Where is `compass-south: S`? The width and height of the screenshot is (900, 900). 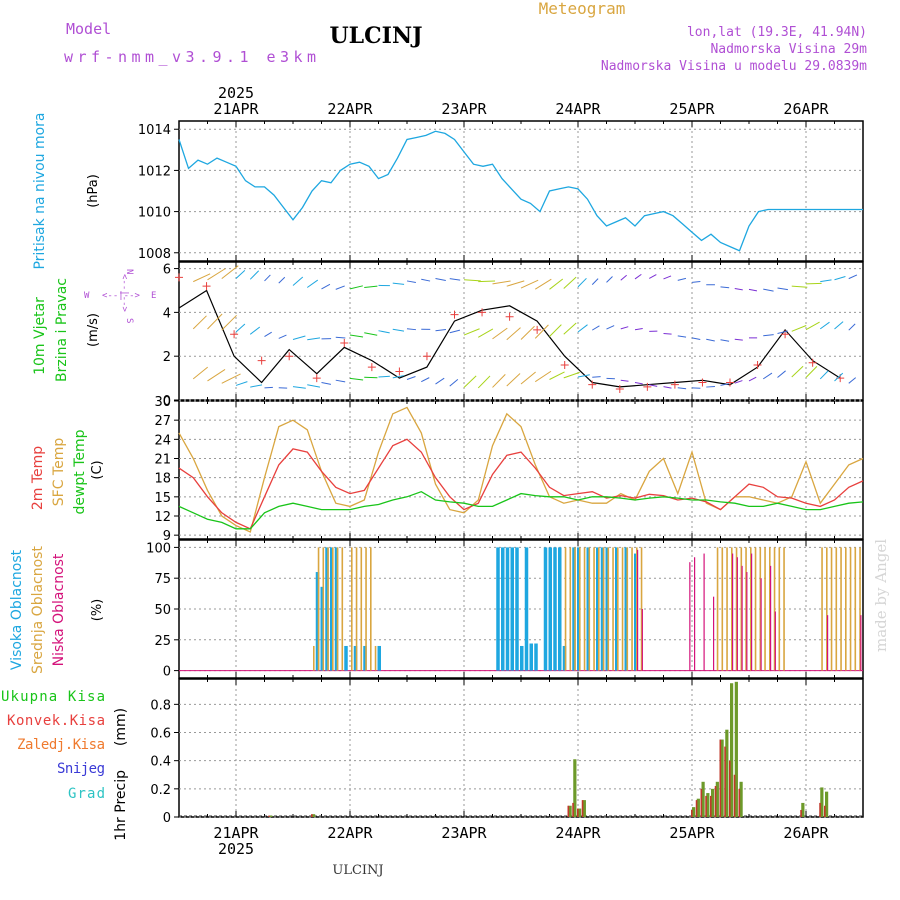 compass-south: S is located at coordinates (129, 320).